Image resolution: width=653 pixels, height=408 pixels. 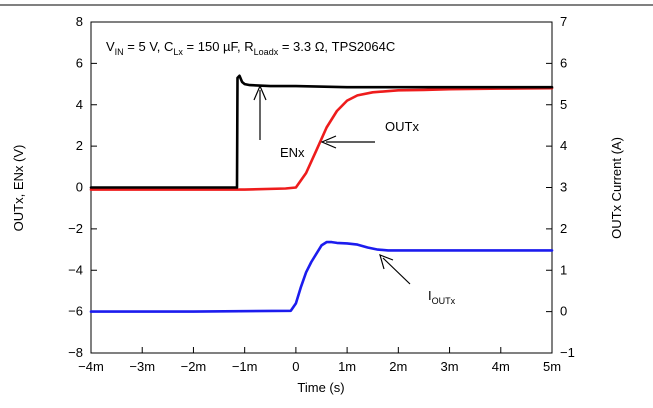 I want to click on y-tick-label: 2, so click(x=79, y=145).